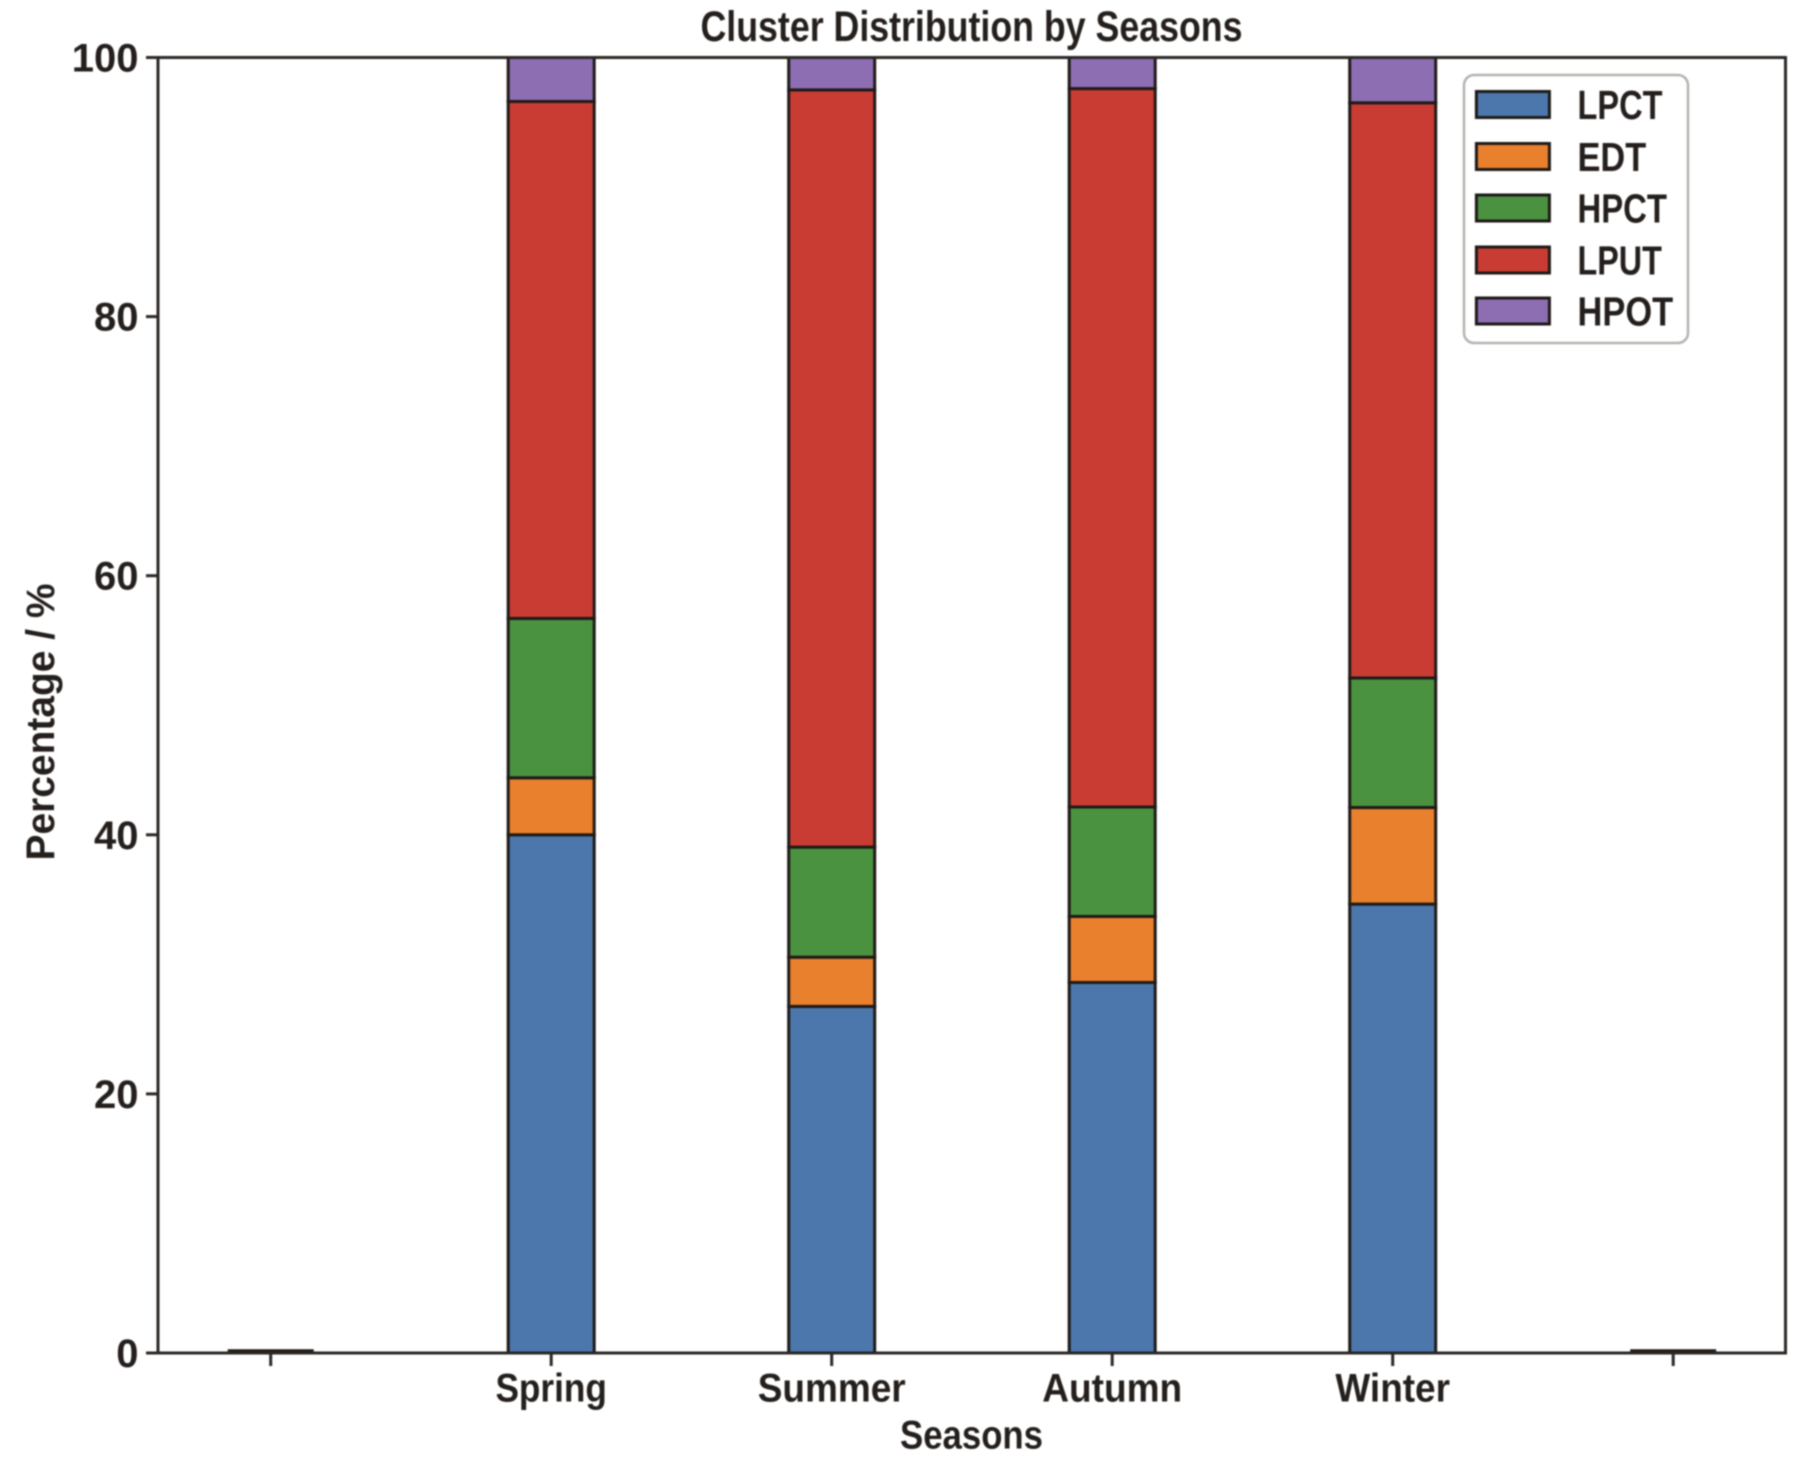 This screenshot has width=1807, height=1465. Describe the element at coordinates (116, 318) in the screenshot. I see `svg-text: 80` at that location.